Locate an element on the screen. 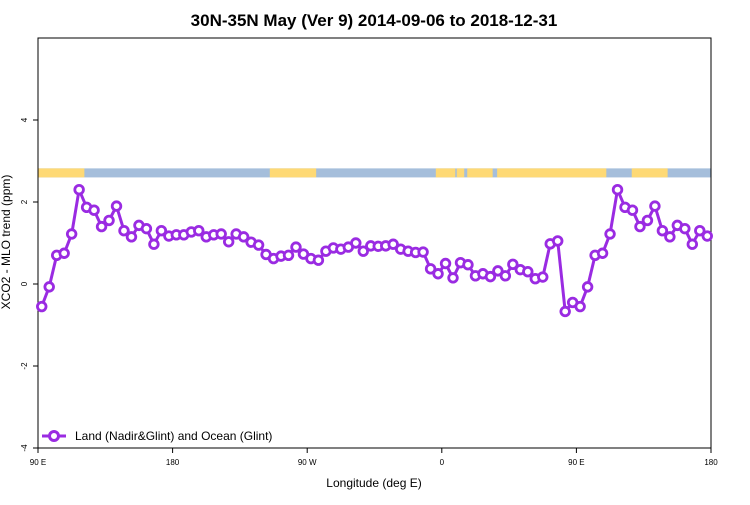 The image size is (750, 505). y-axis-label: XCO2 - MLO trend (ppm) is located at coordinates (6, 242).